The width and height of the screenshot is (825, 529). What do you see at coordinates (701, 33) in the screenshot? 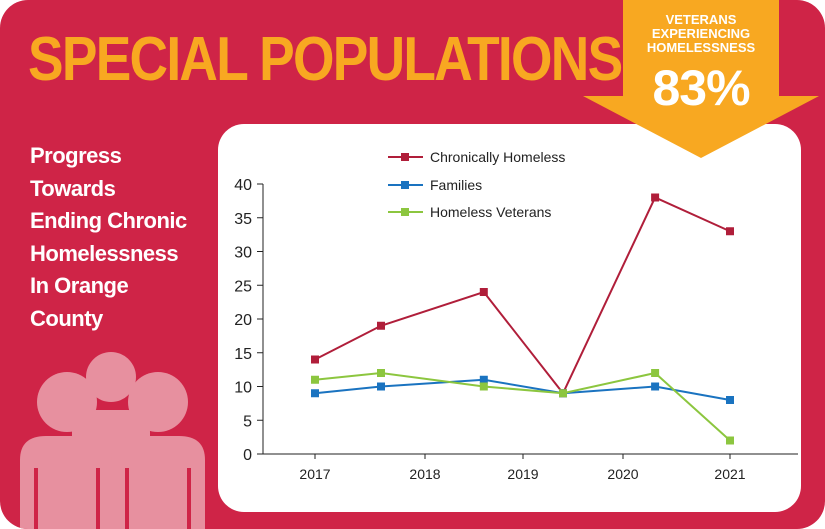
I see `badge-line: EXPERIENCING` at bounding box center [701, 33].